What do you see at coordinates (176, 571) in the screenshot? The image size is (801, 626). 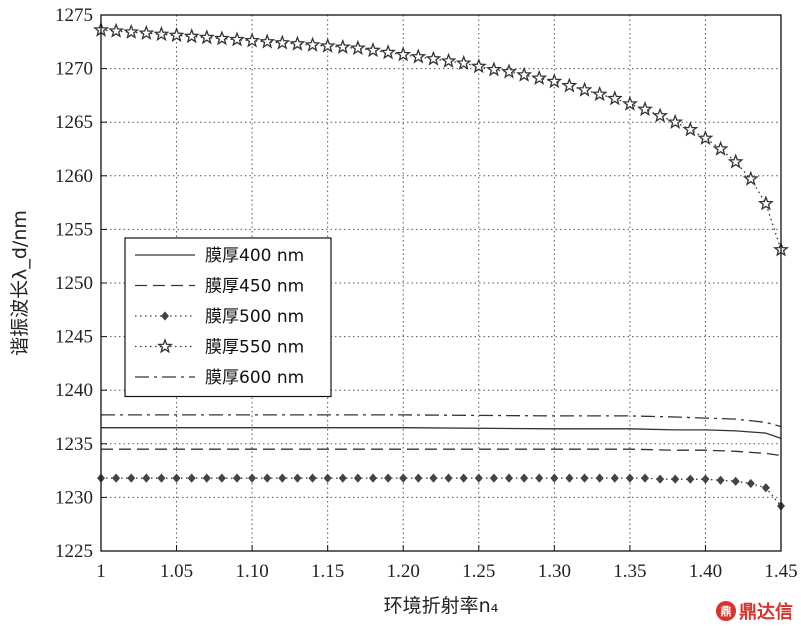 I see `x-tick-label: 1.05` at bounding box center [176, 571].